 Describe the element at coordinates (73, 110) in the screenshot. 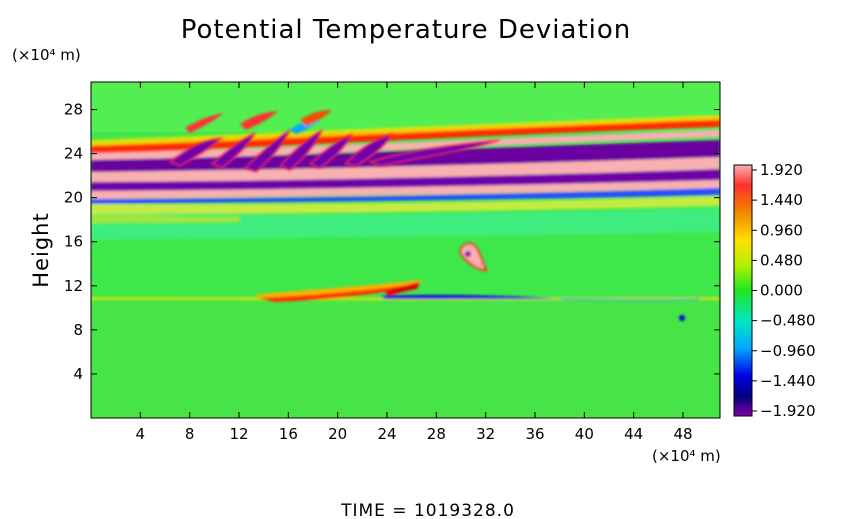

I see `y-tick-label: 28` at that location.